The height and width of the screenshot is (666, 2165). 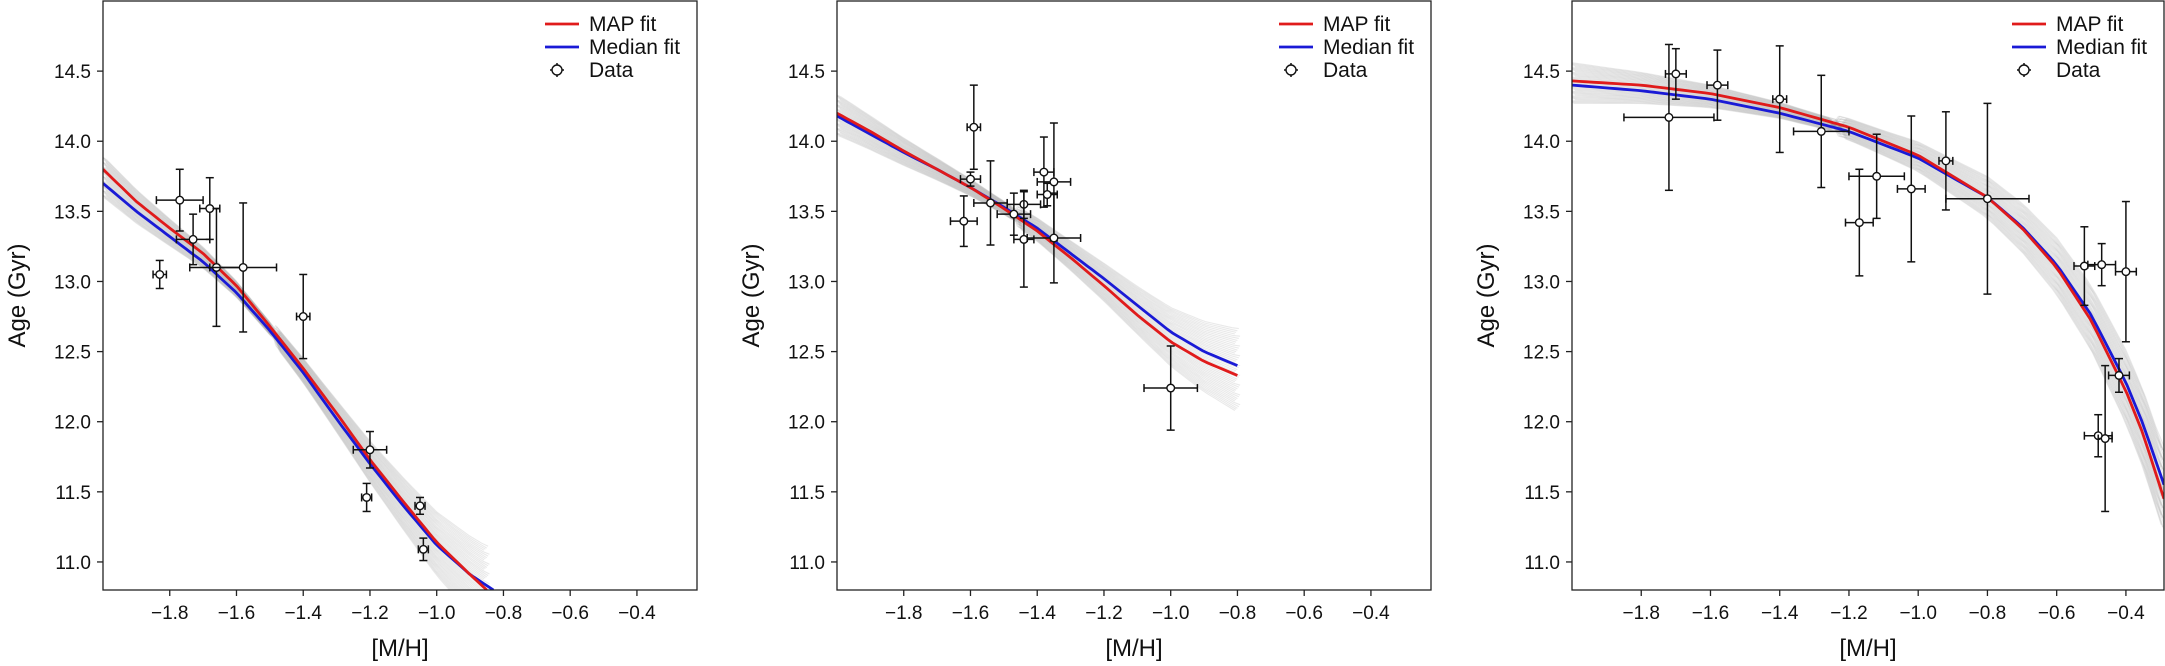 I want to click on y-tick-label: 12.0, so click(x=806, y=423).